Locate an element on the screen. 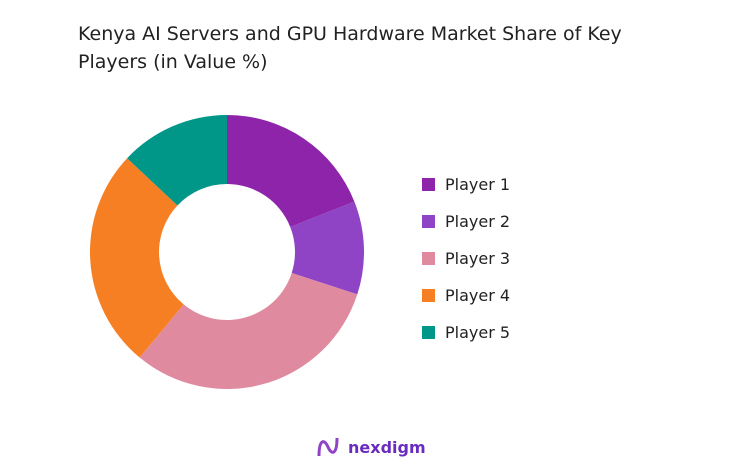 The image size is (729, 471). brand-logo: nexdigm is located at coordinates (371, 447).